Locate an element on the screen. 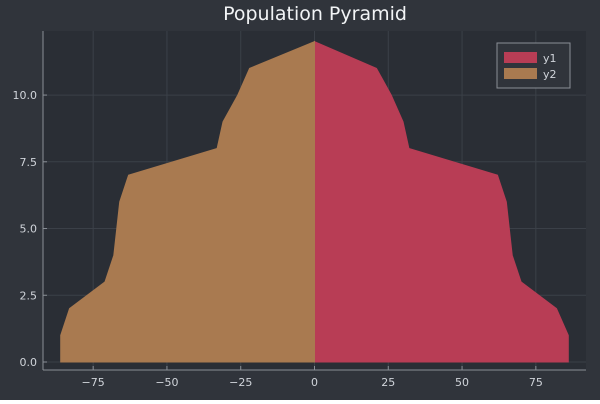 The width and height of the screenshot is (600, 404). y-tick-label-4: 10.0 is located at coordinates (25, 95).